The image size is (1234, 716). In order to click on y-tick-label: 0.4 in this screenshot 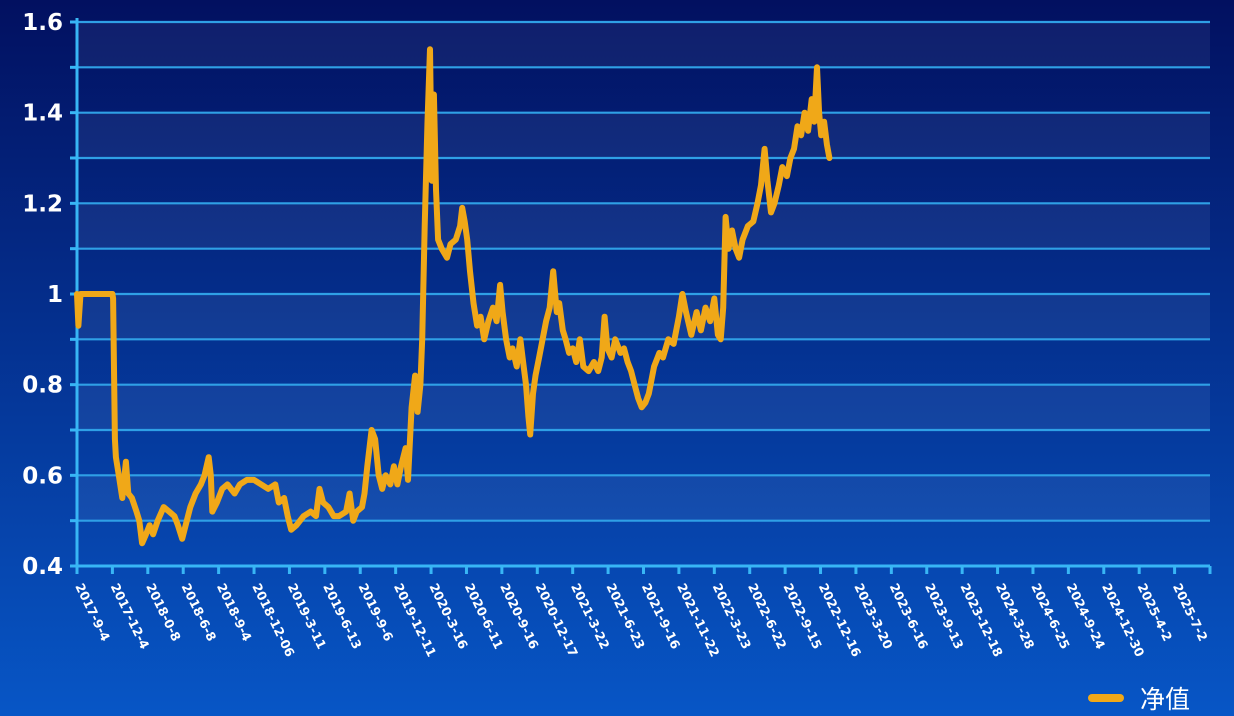, I will do `click(42, 567)`.